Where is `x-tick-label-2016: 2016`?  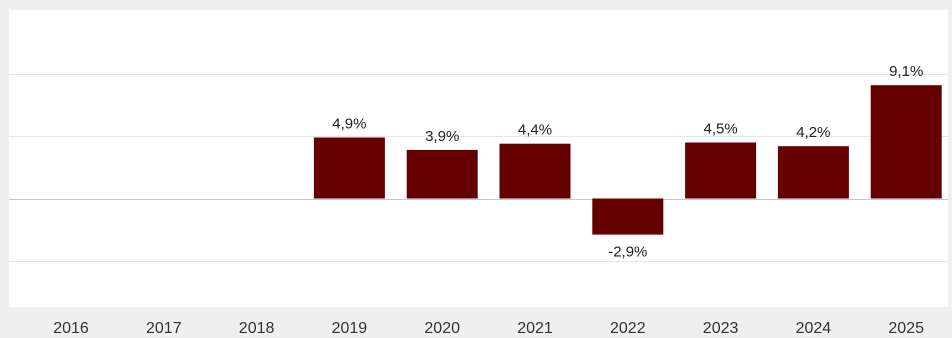 x-tick-label-2016: 2016 is located at coordinates (71, 328).